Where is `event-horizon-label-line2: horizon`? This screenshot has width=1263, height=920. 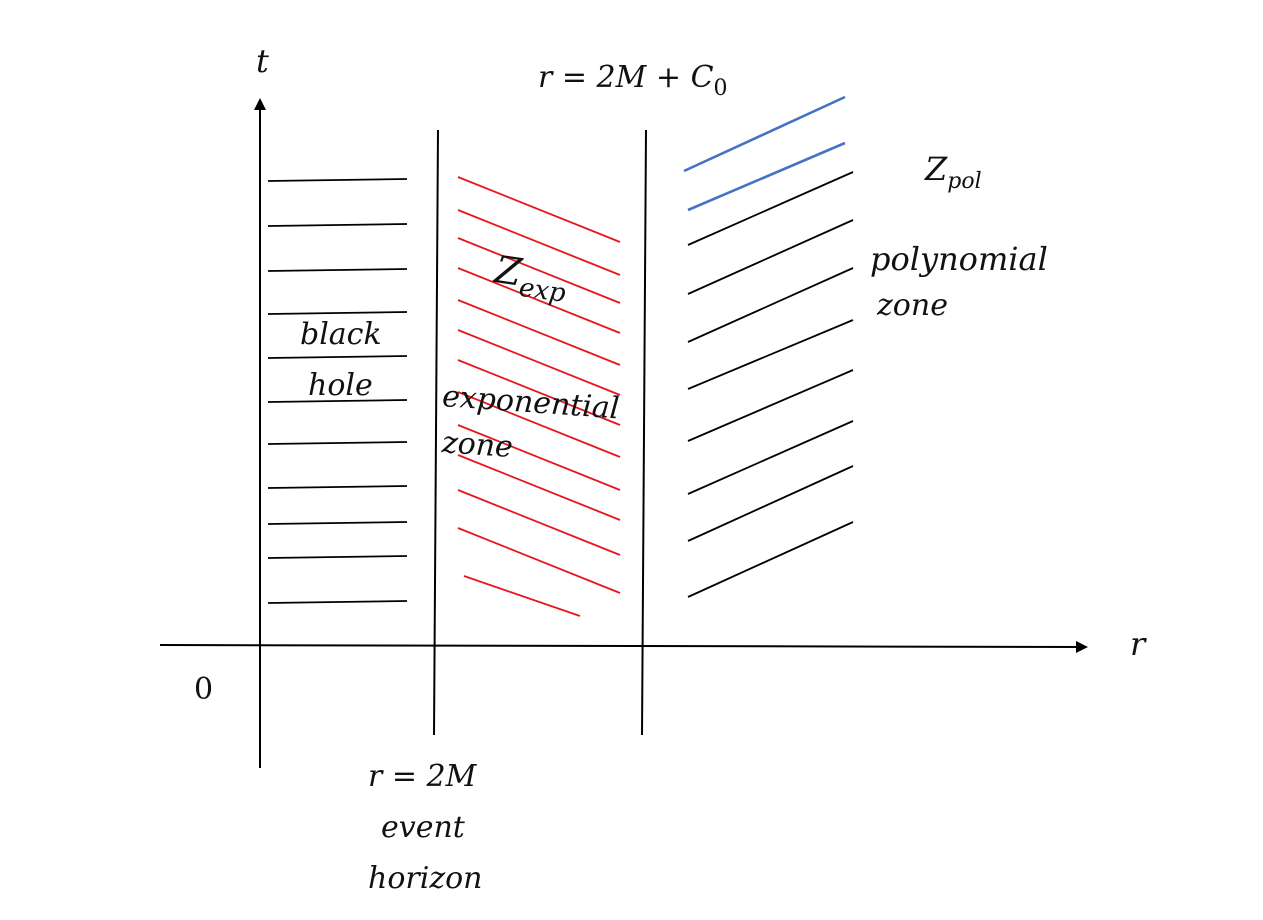
event-horizon-label-line2: horizon is located at coordinates (425, 878).